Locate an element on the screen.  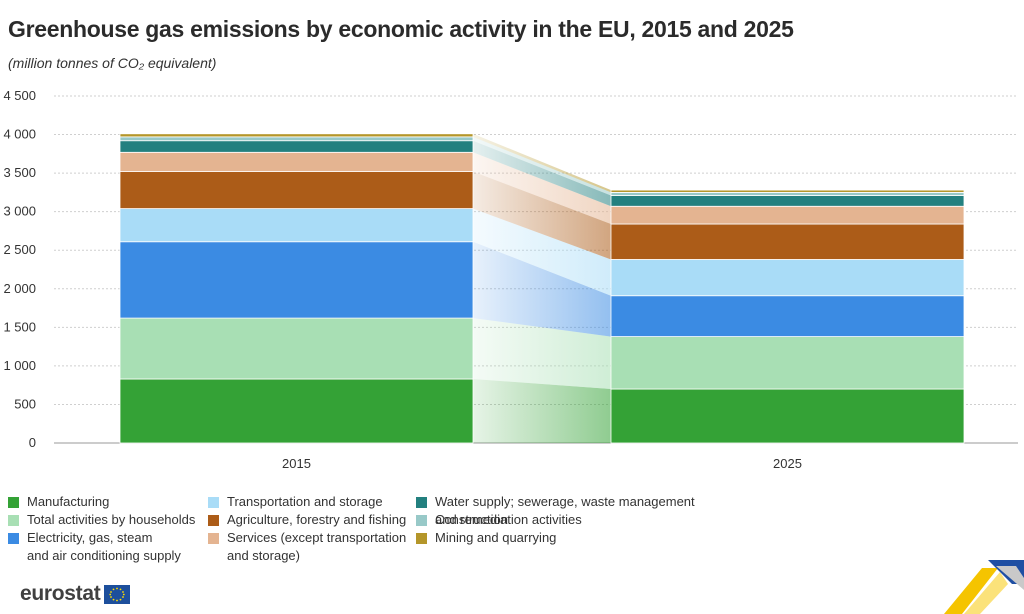
legend-label: Transportation and storage is located at coordinates (305, 501).